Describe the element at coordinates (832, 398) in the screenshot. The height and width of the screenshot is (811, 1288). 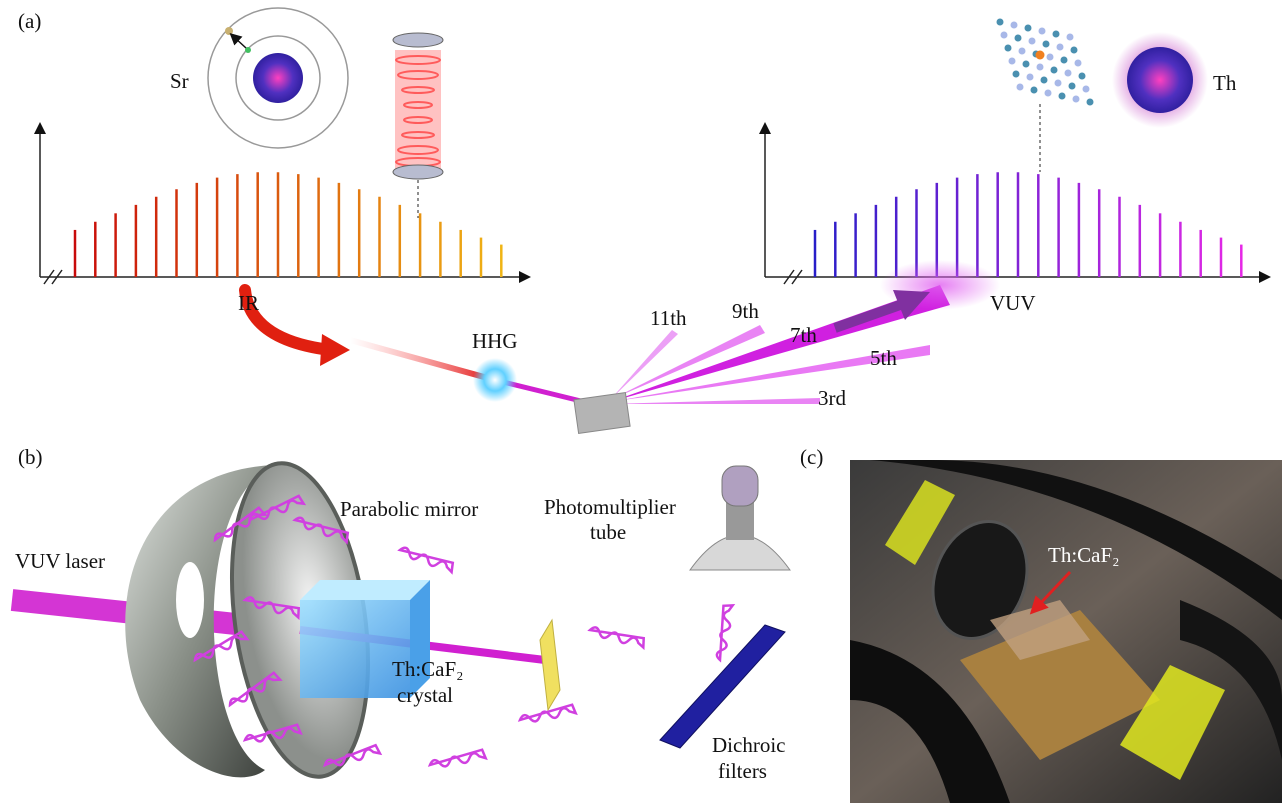
I see `harmonic-label: 3rd` at that location.